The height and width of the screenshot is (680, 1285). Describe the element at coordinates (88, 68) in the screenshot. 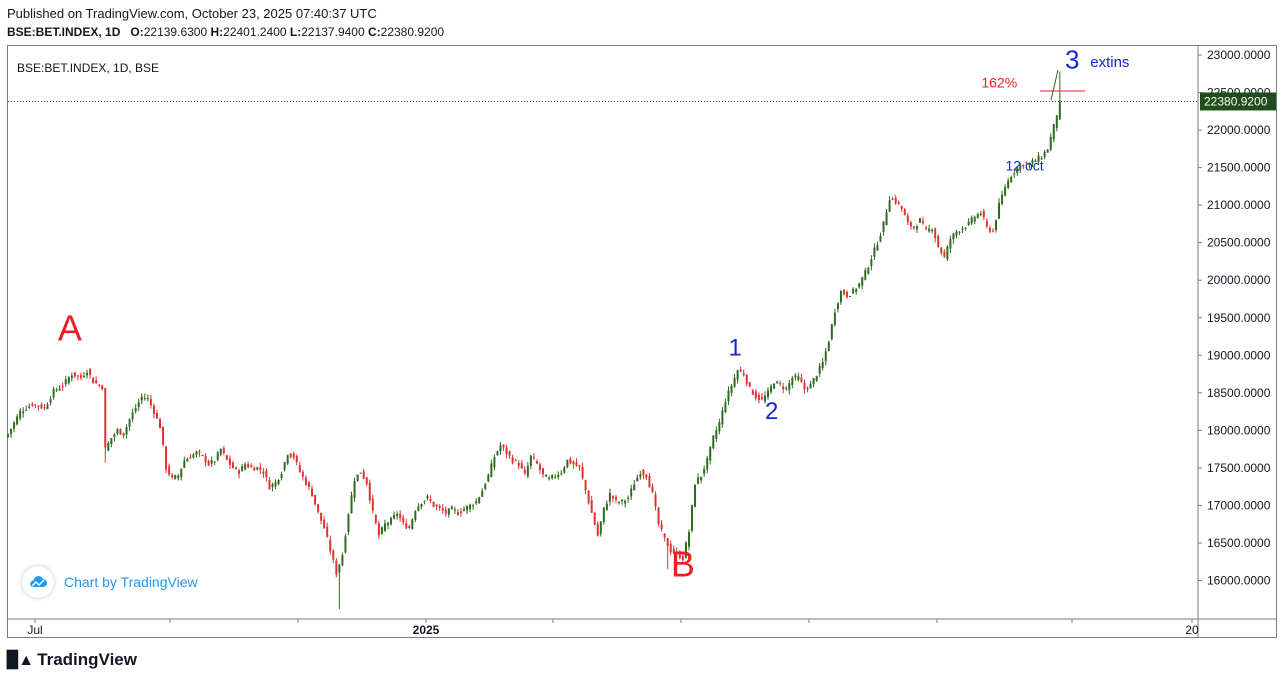

I see `chart-legend: BSE:BET.INDEX, 1D, BSE` at that location.